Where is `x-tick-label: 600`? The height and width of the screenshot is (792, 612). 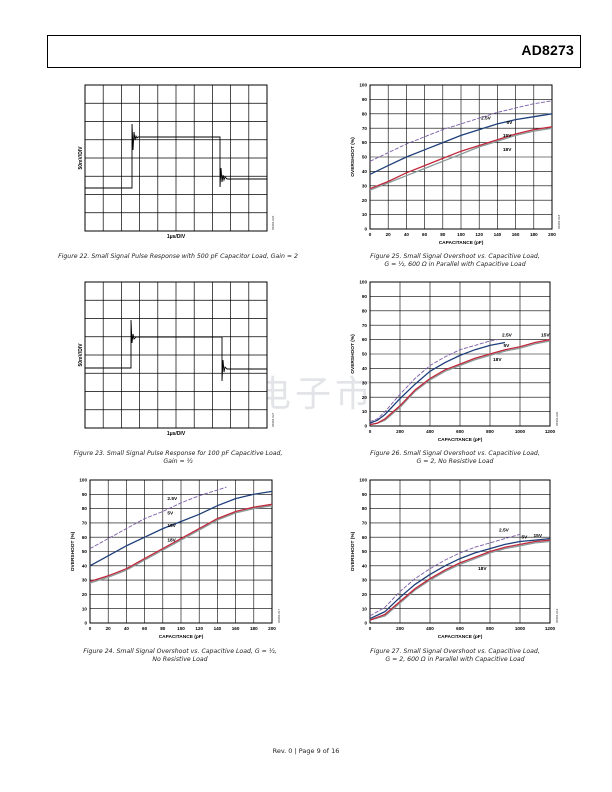 x-tick-label: 600 is located at coordinates (460, 431).